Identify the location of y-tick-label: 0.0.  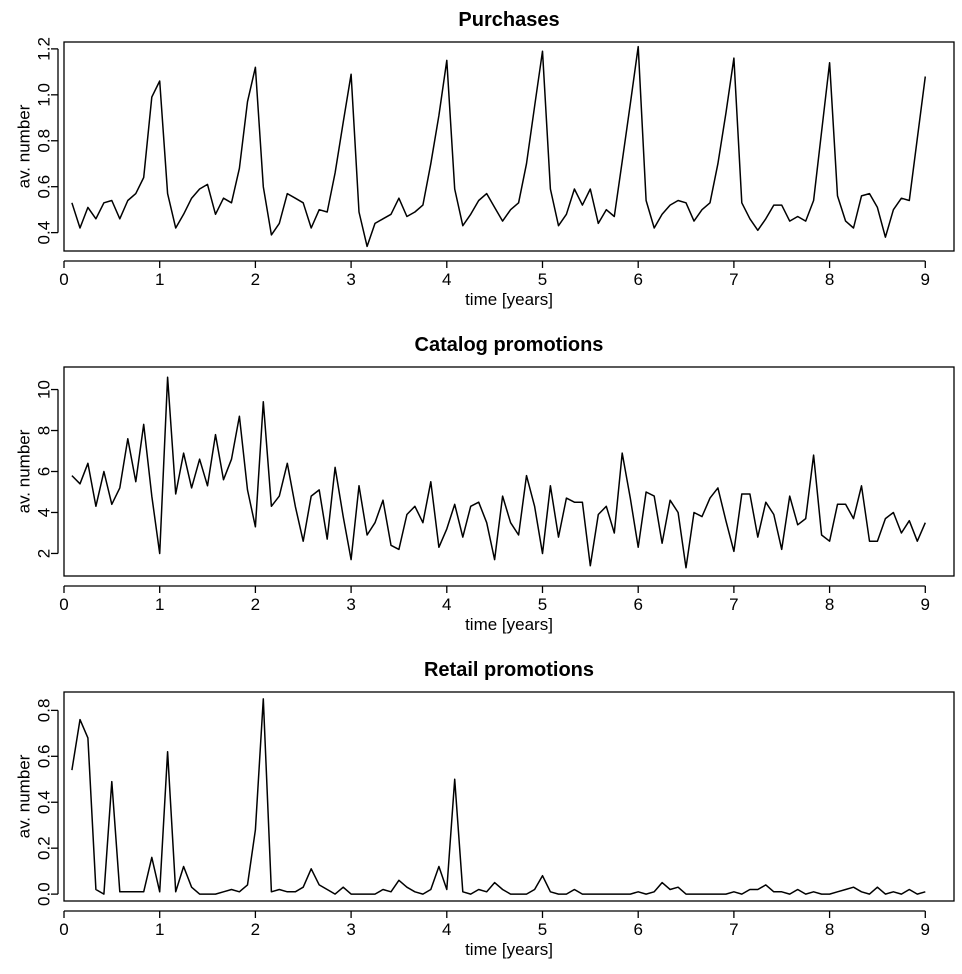
(44, 894).